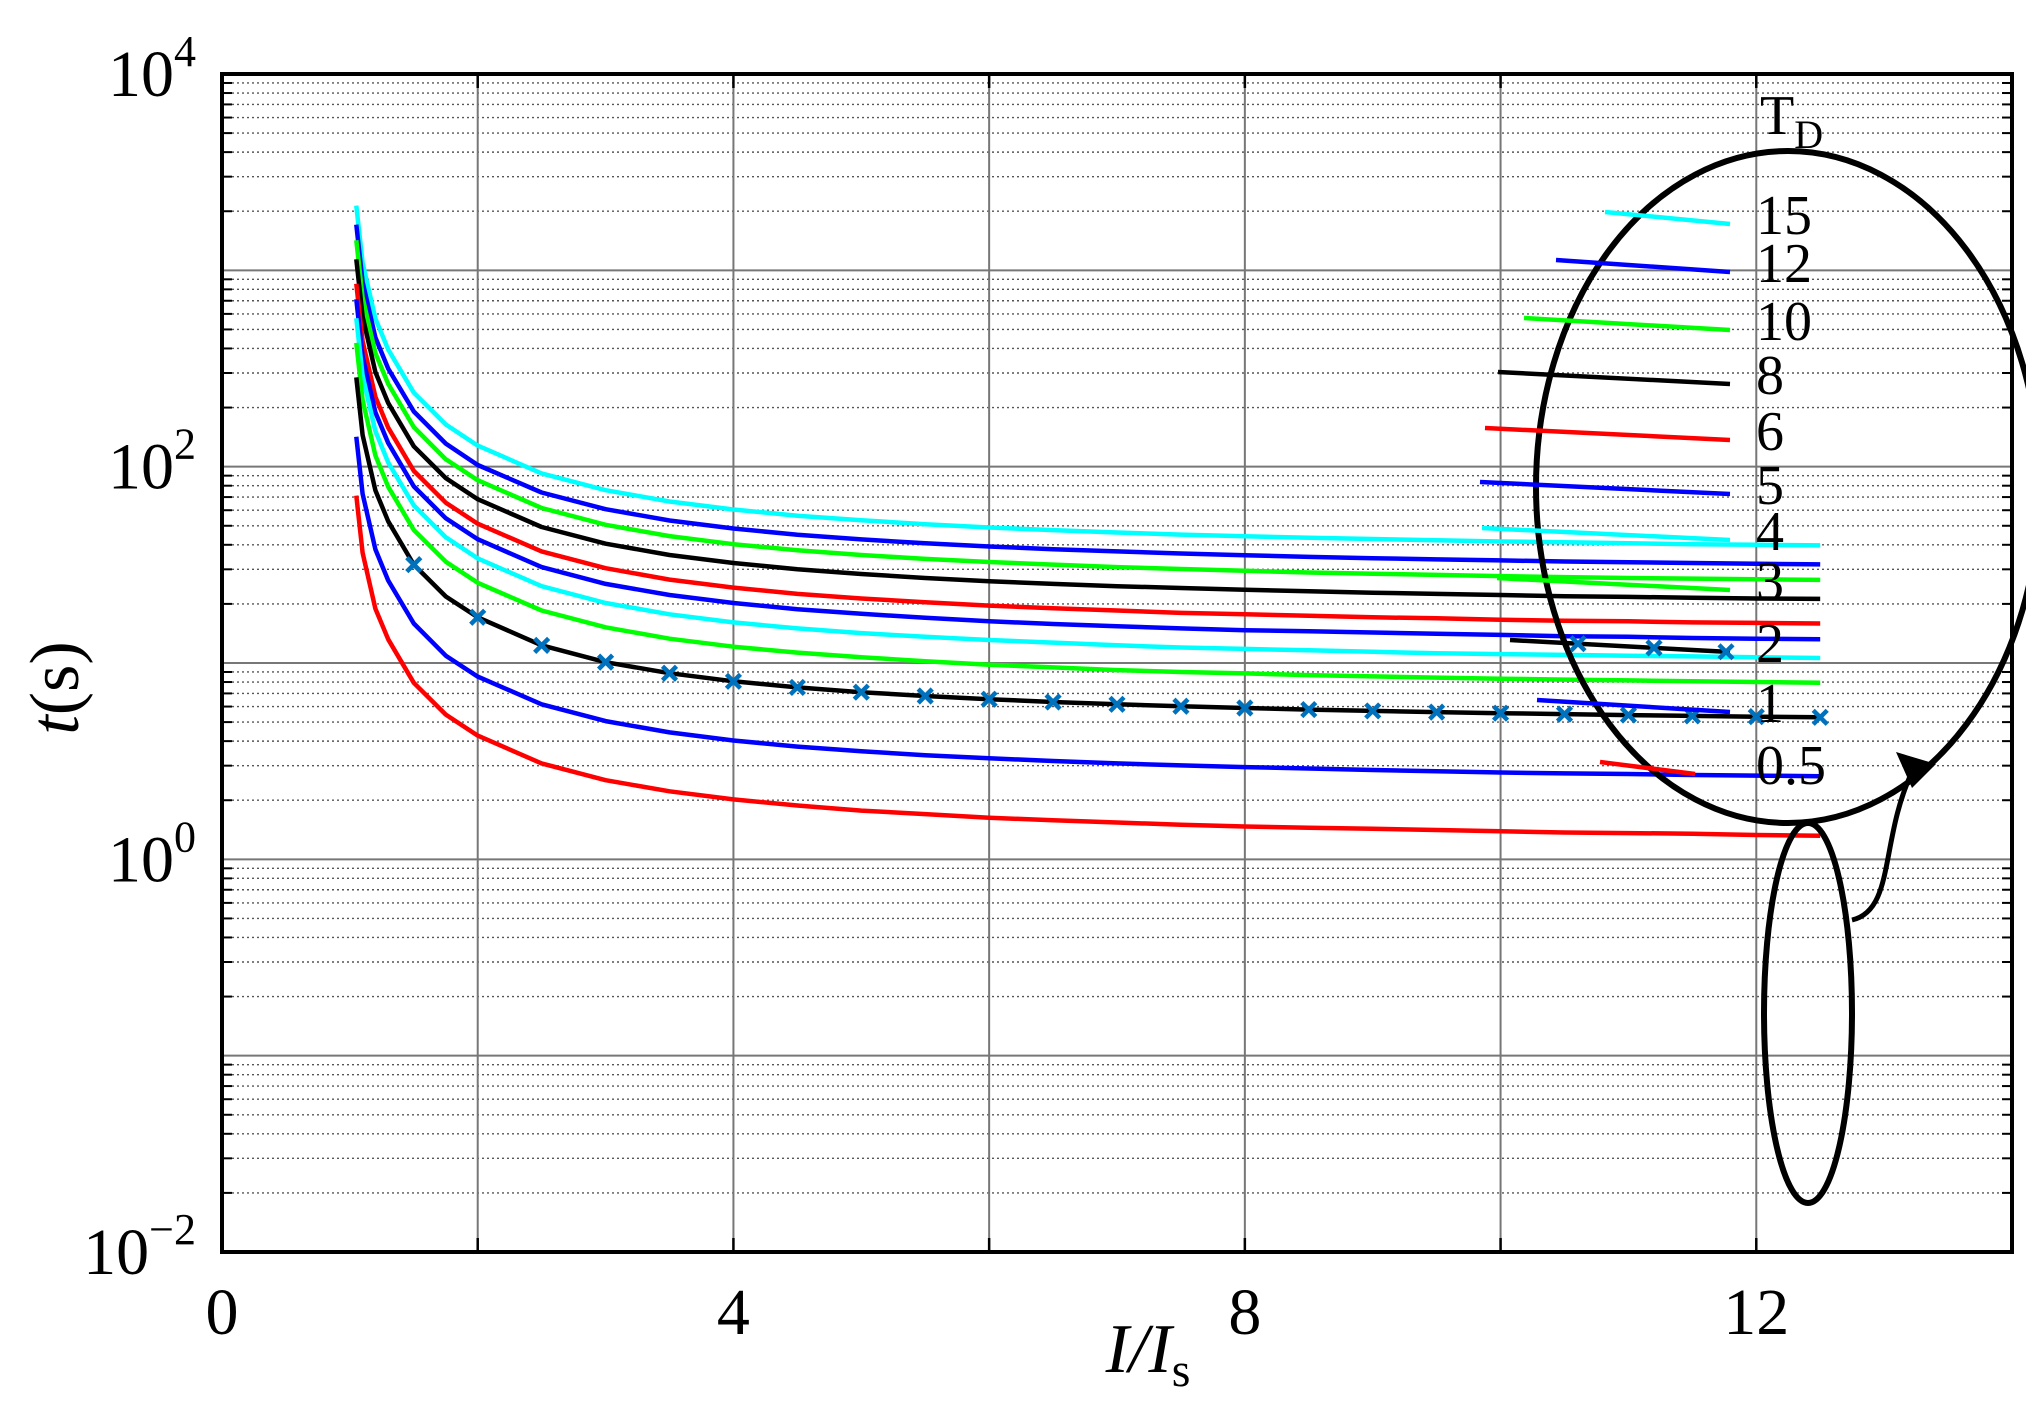  Describe the element at coordinates (1916, 770) in the screenshot. I see `zoom-arrowhead-icon` at that location.